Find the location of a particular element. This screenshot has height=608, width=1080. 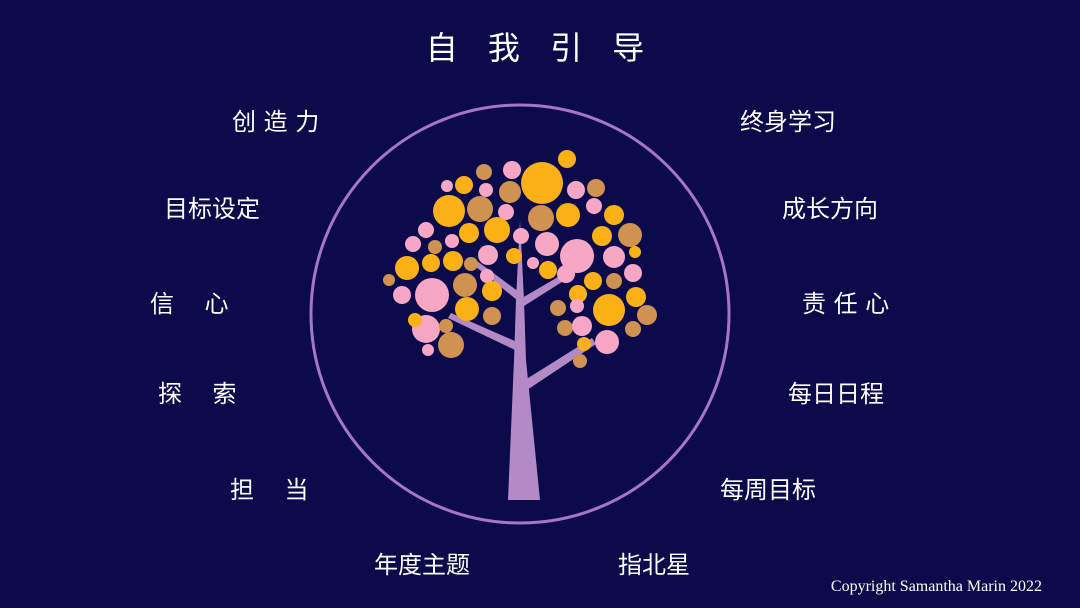

branch-right-lower is located at coordinates (560, 364).